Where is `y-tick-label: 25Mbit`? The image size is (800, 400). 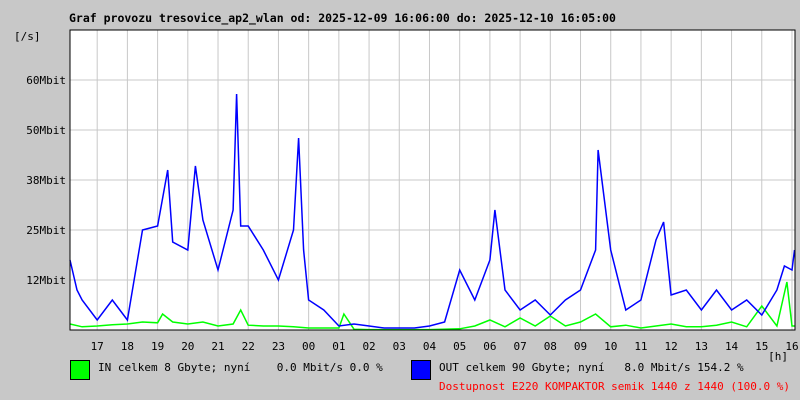 y-tick-label: 25Mbit is located at coordinates (46, 230).